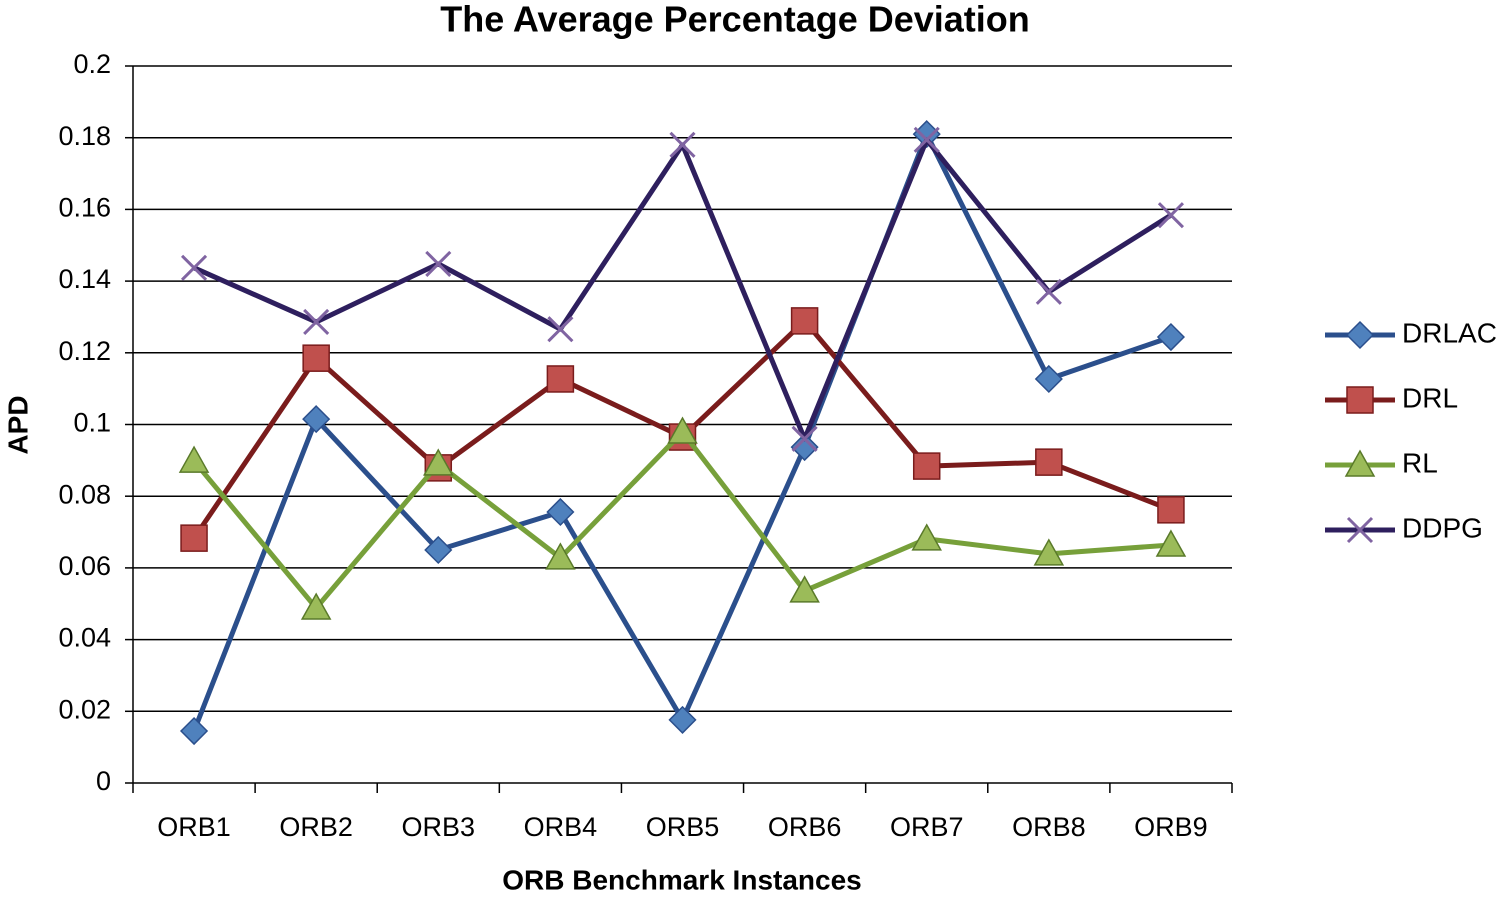 The image size is (1504, 899). Describe the element at coordinates (1430, 397) in the screenshot. I see `legend-label: DRL` at that location.